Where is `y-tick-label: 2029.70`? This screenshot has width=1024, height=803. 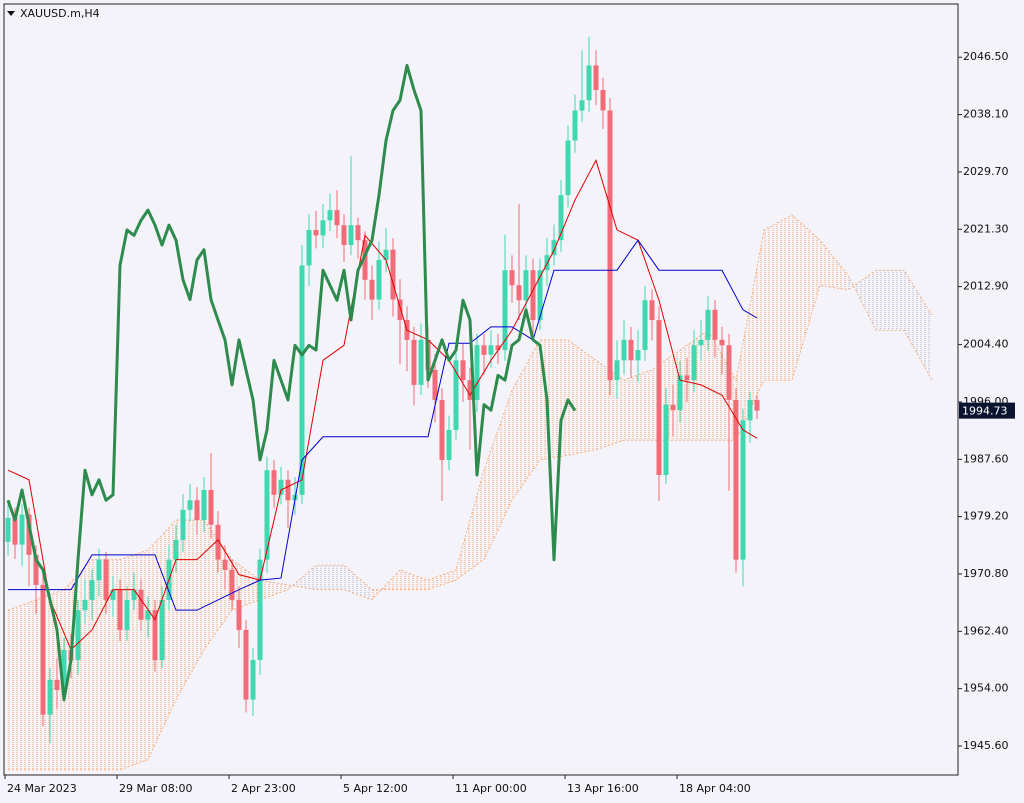 y-tick-label: 2029.70 is located at coordinates (986, 171).